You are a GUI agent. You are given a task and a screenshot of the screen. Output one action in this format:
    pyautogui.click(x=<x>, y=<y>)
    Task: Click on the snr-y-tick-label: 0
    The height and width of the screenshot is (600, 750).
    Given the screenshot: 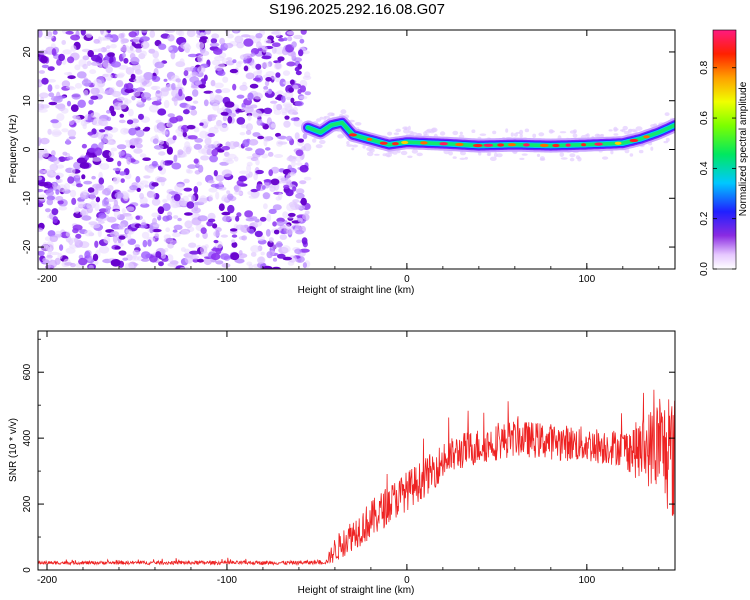 What is the action you would take?
    pyautogui.click(x=27, y=570)
    